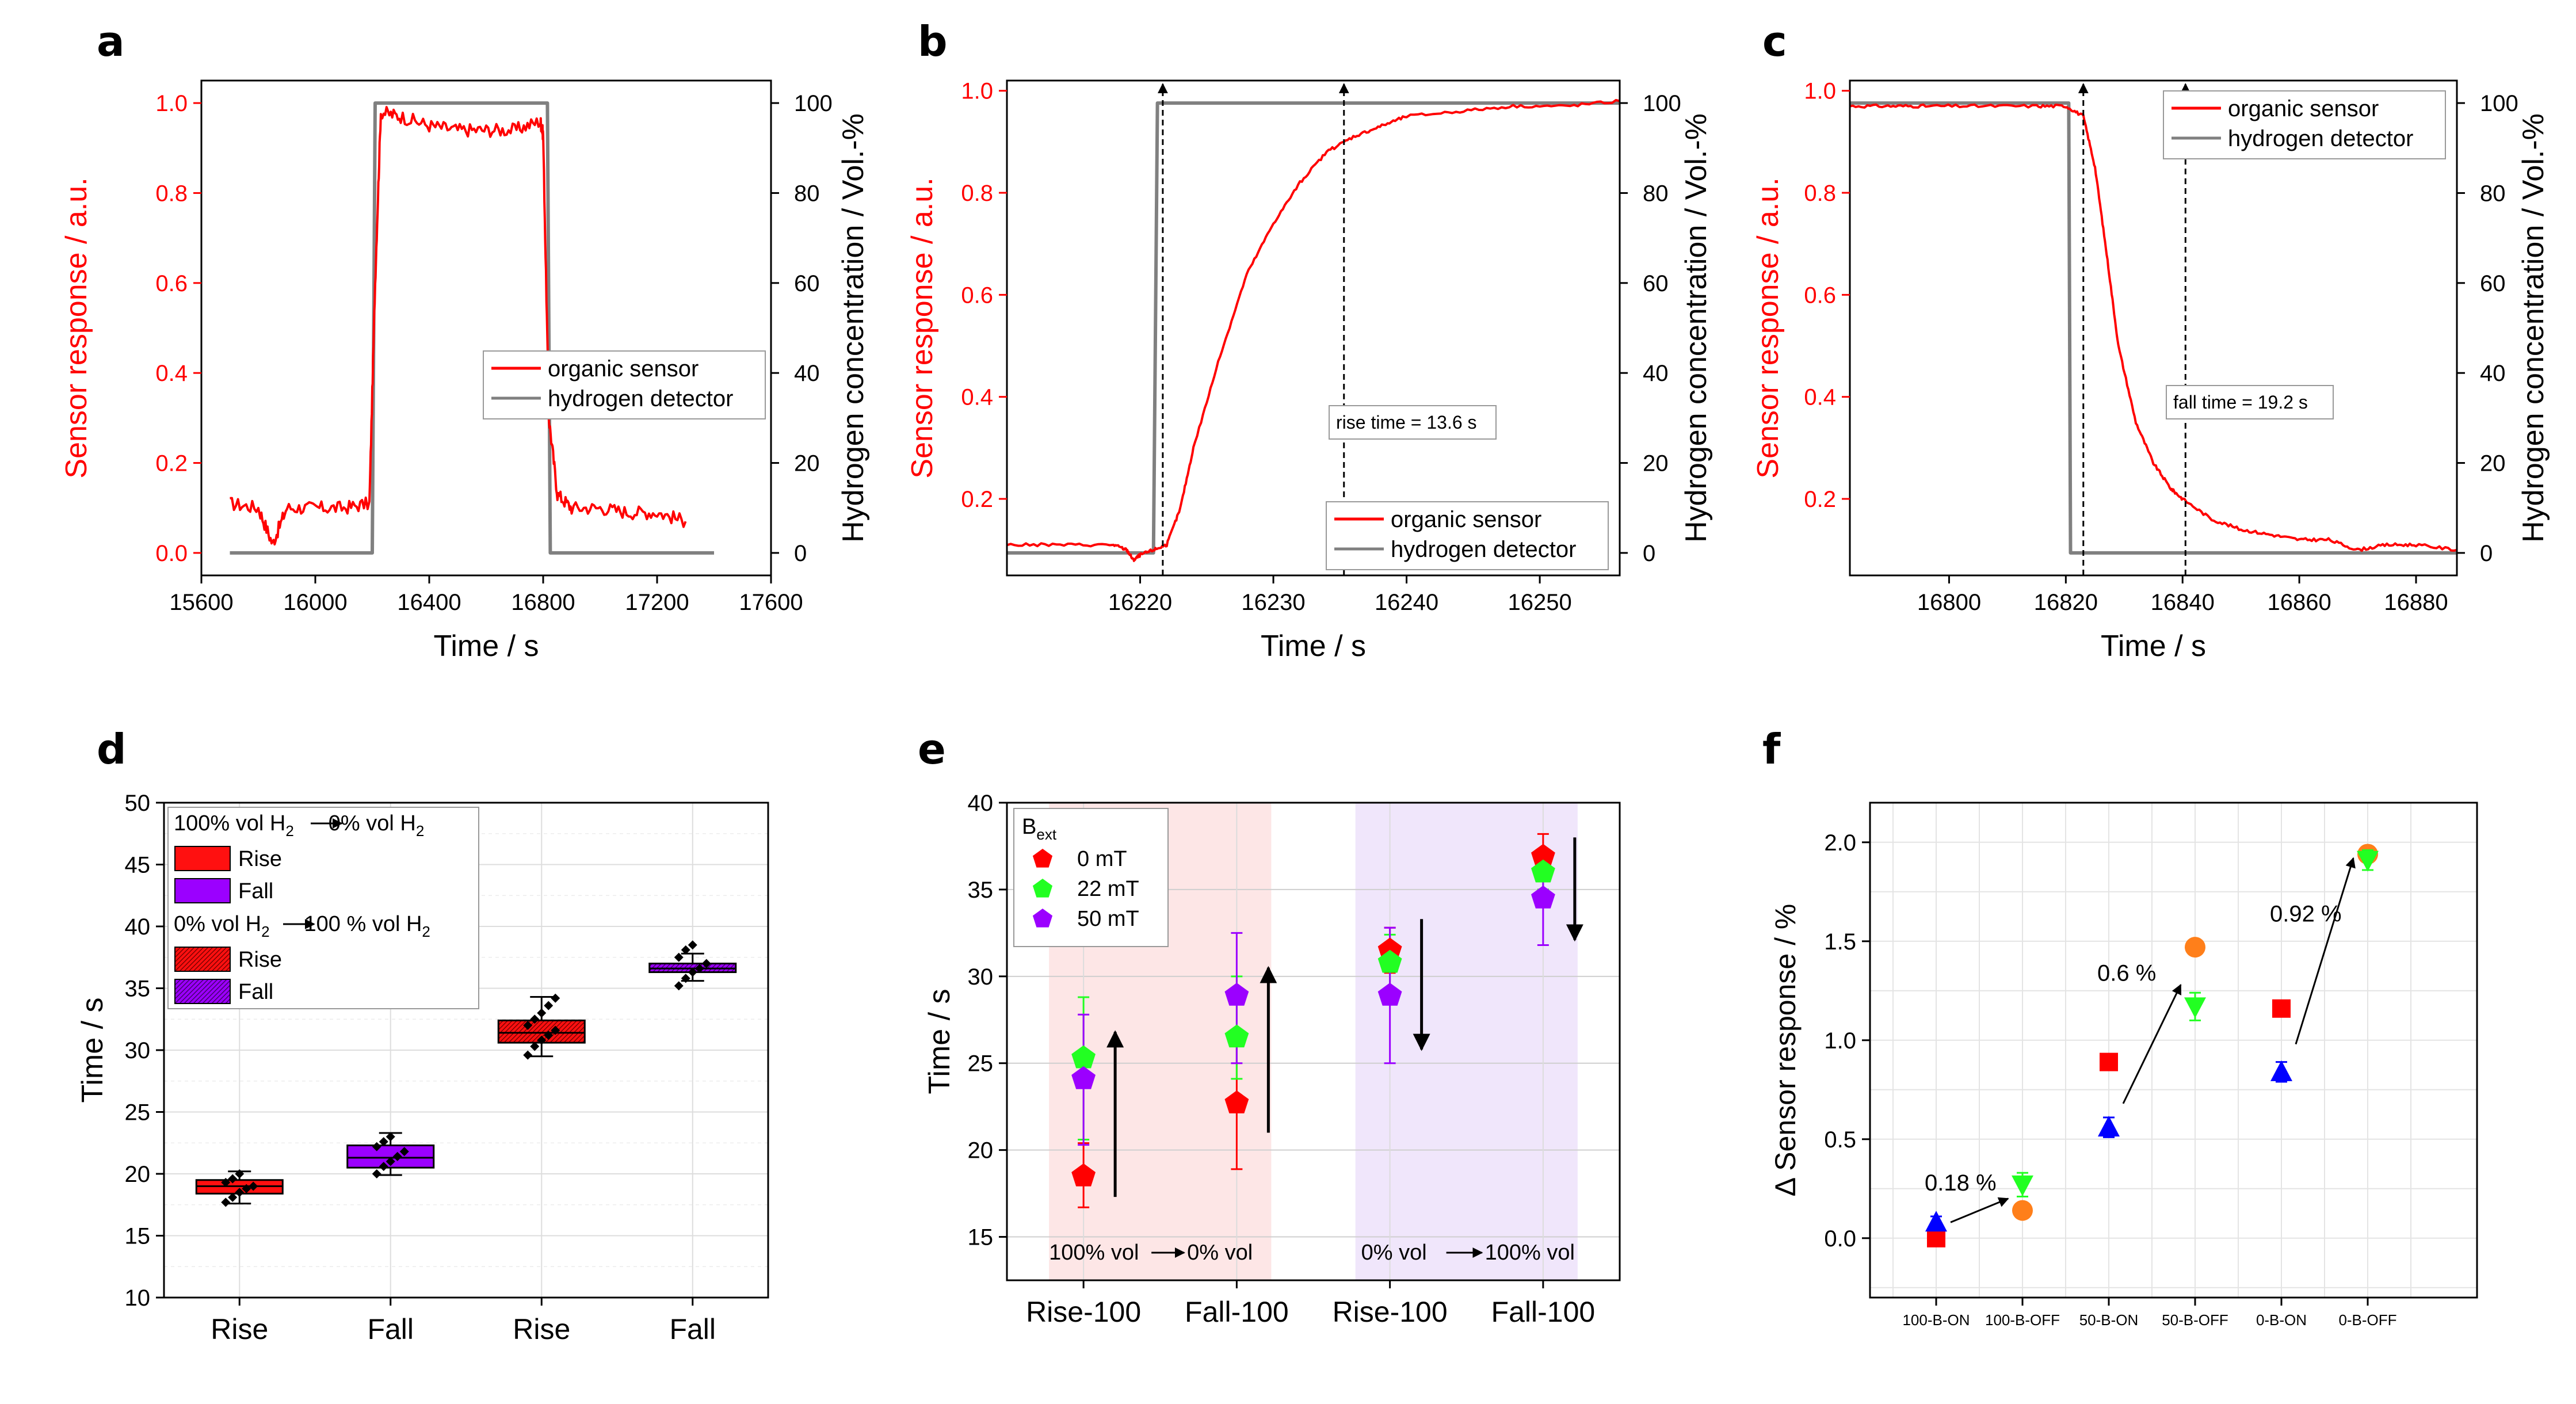 Image resolution: width=2576 pixels, height=1404 pixels. I want to click on x-tick-label: 16000, so click(315, 602).